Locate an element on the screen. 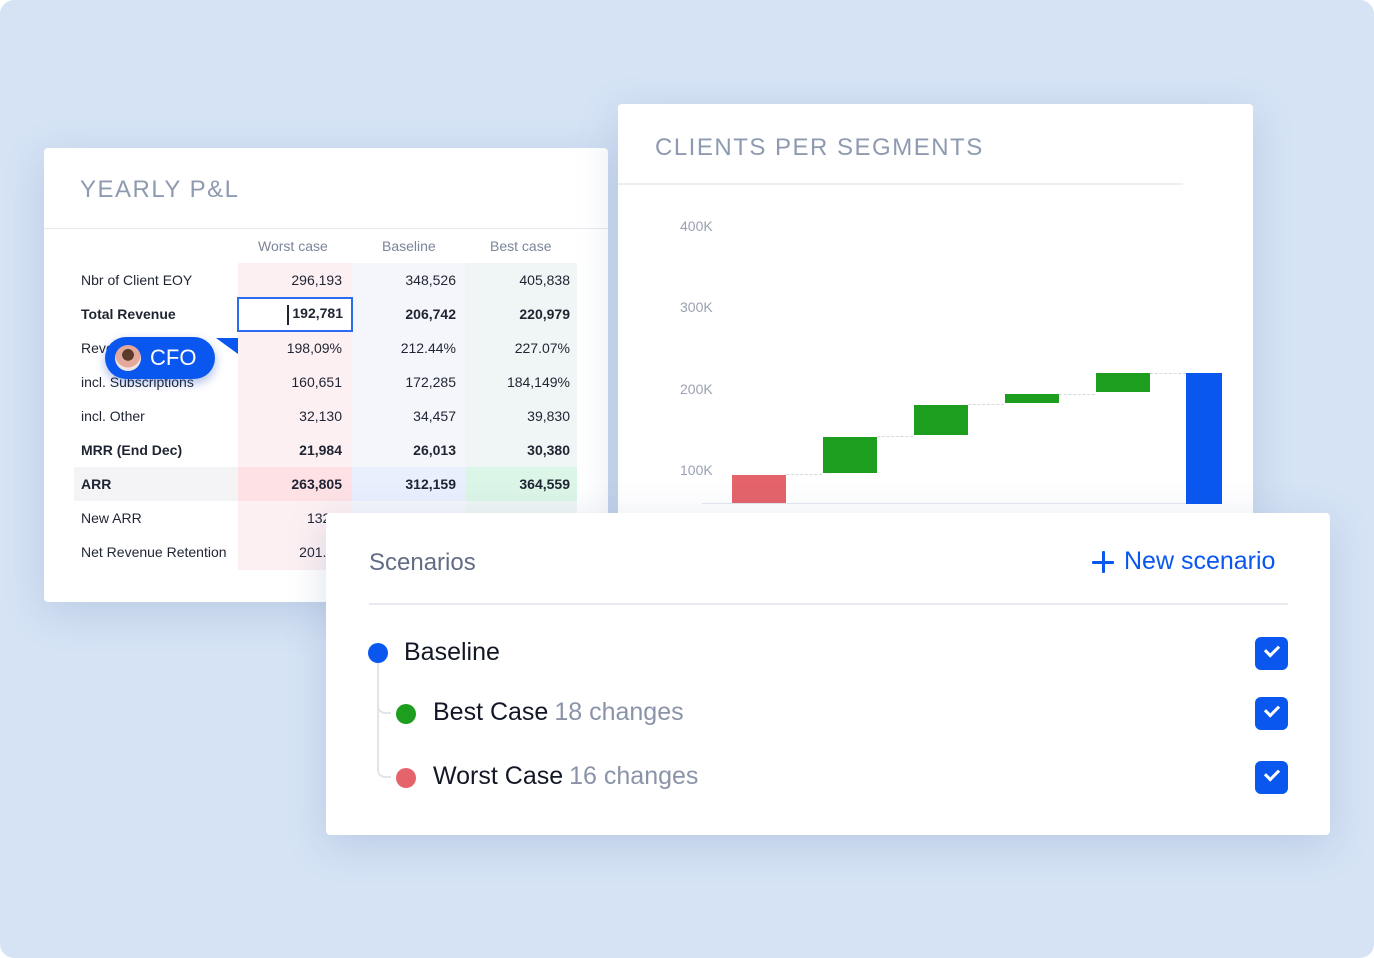  cell-worst: 296,193 is located at coordinates (316, 280).